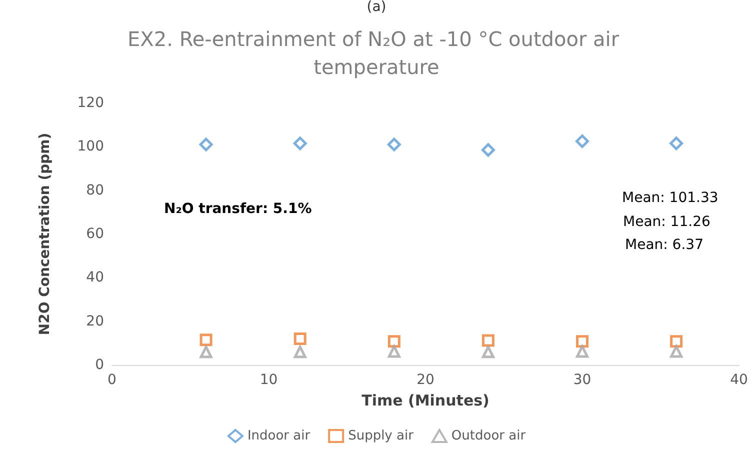 This screenshot has width=753, height=454. Describe the element at coordinates (95, 234) in the screenshot. I see `y-tick-label: 60` at that location.